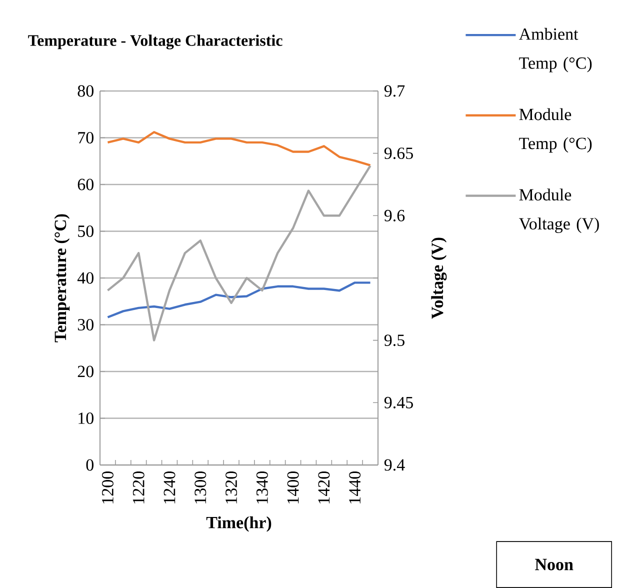  Describe the element at coordinates (86, 184) in the screenshot. I see `y-tick-label: 60` at that location.